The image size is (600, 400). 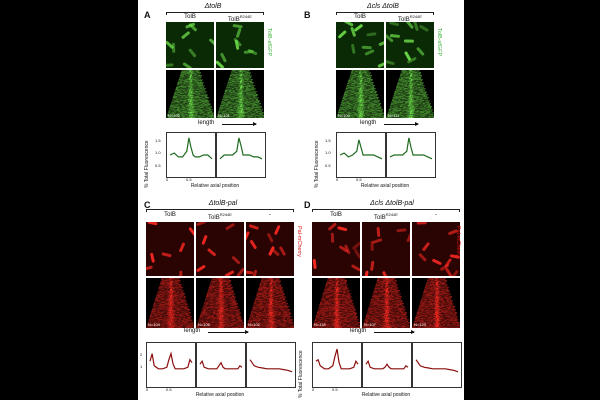 What do you see at coordinates (190, 94) in the screenshot?
I see `demograph-a1` at bounding box center [190, 94].